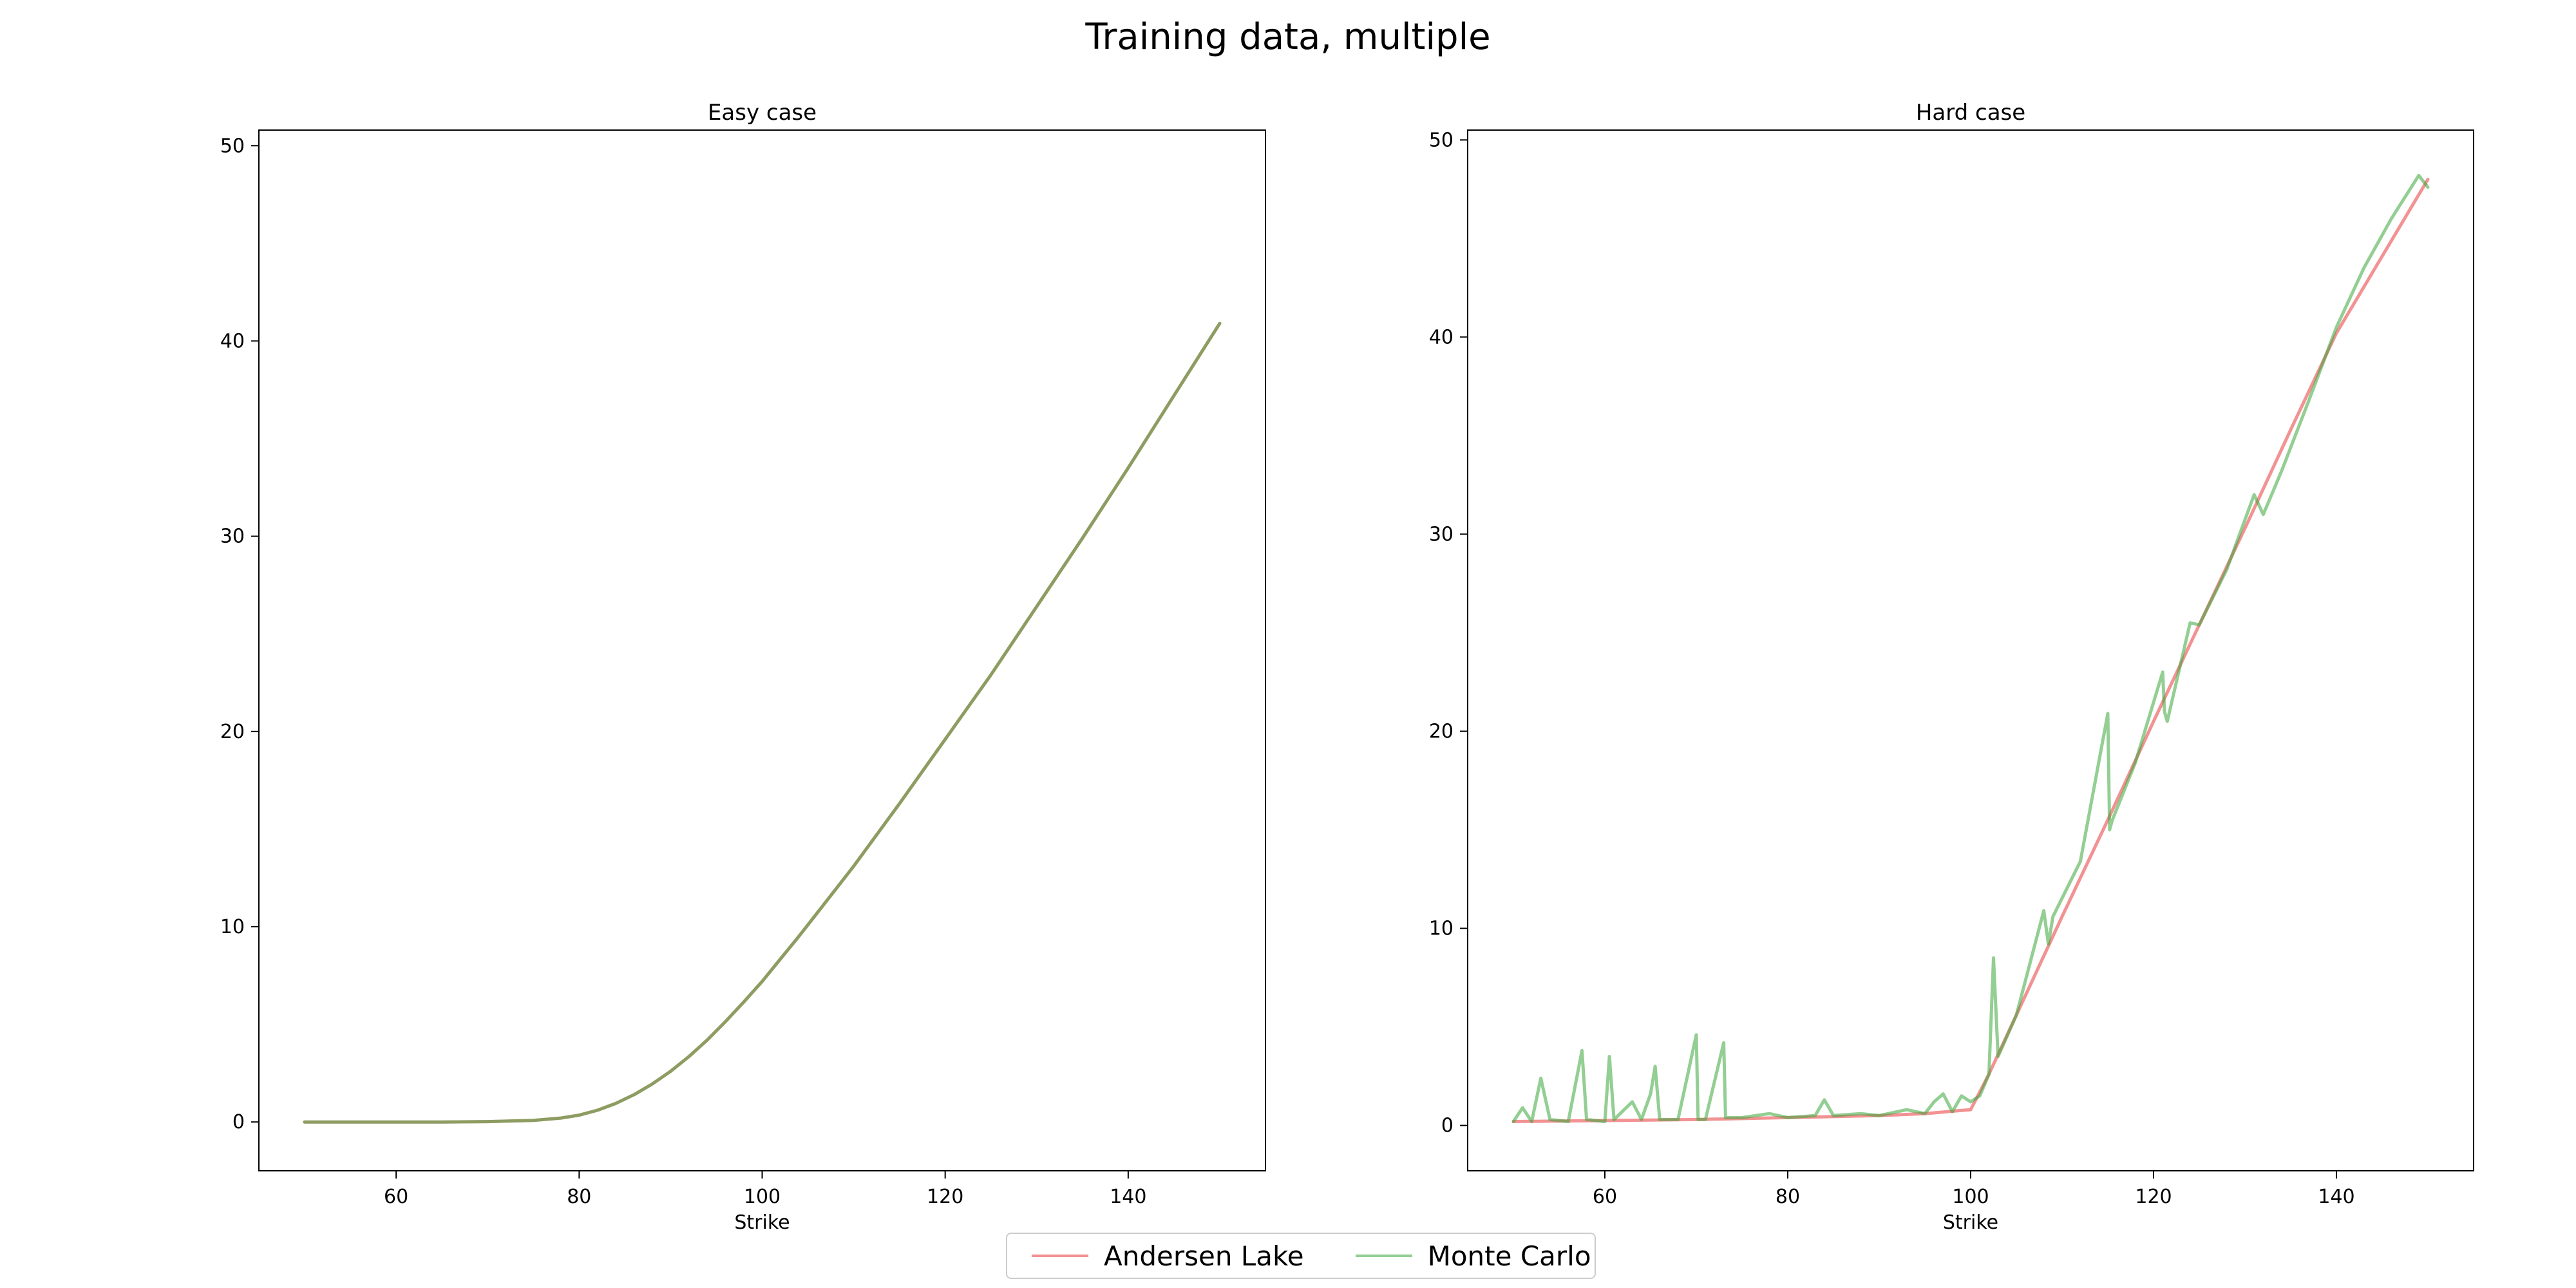 The width and height of the screenshot is (2576, 1288). I want to click on legend-label-andersen-lake: Andersen Lake, so click(1204, 1256).